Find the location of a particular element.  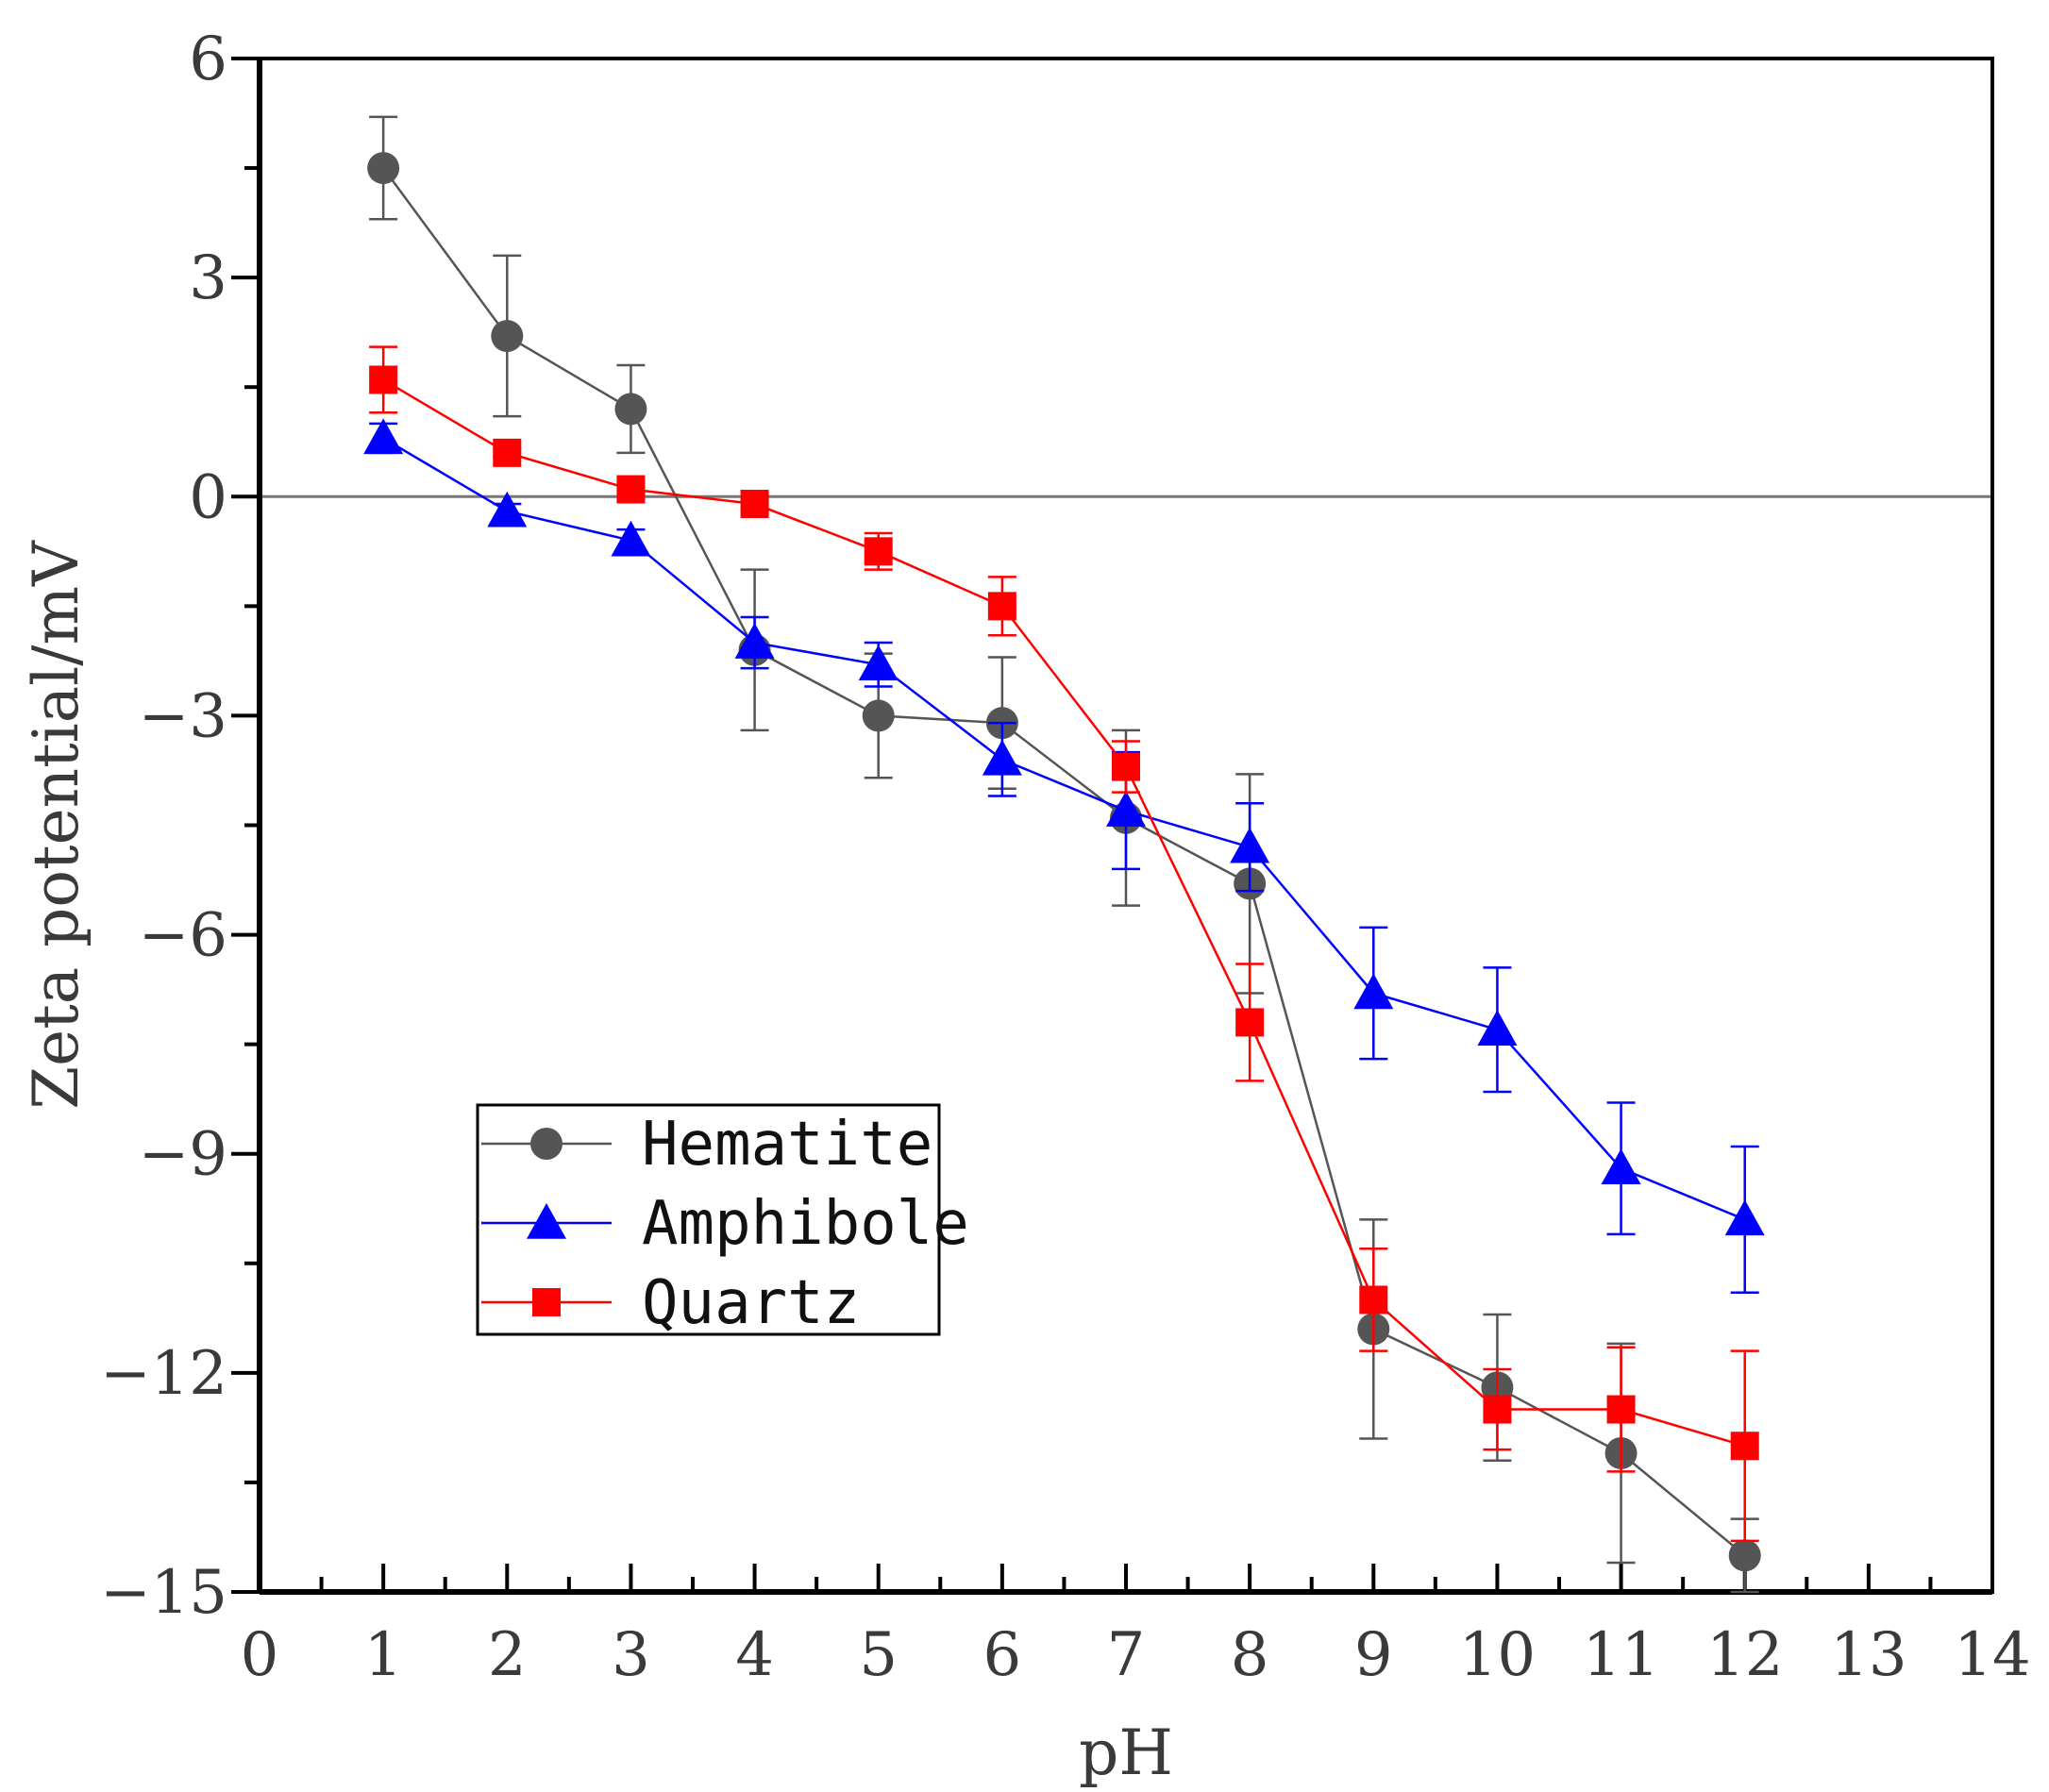

legend-label-quartz: Quartz is located at coordinates (751, 1303).